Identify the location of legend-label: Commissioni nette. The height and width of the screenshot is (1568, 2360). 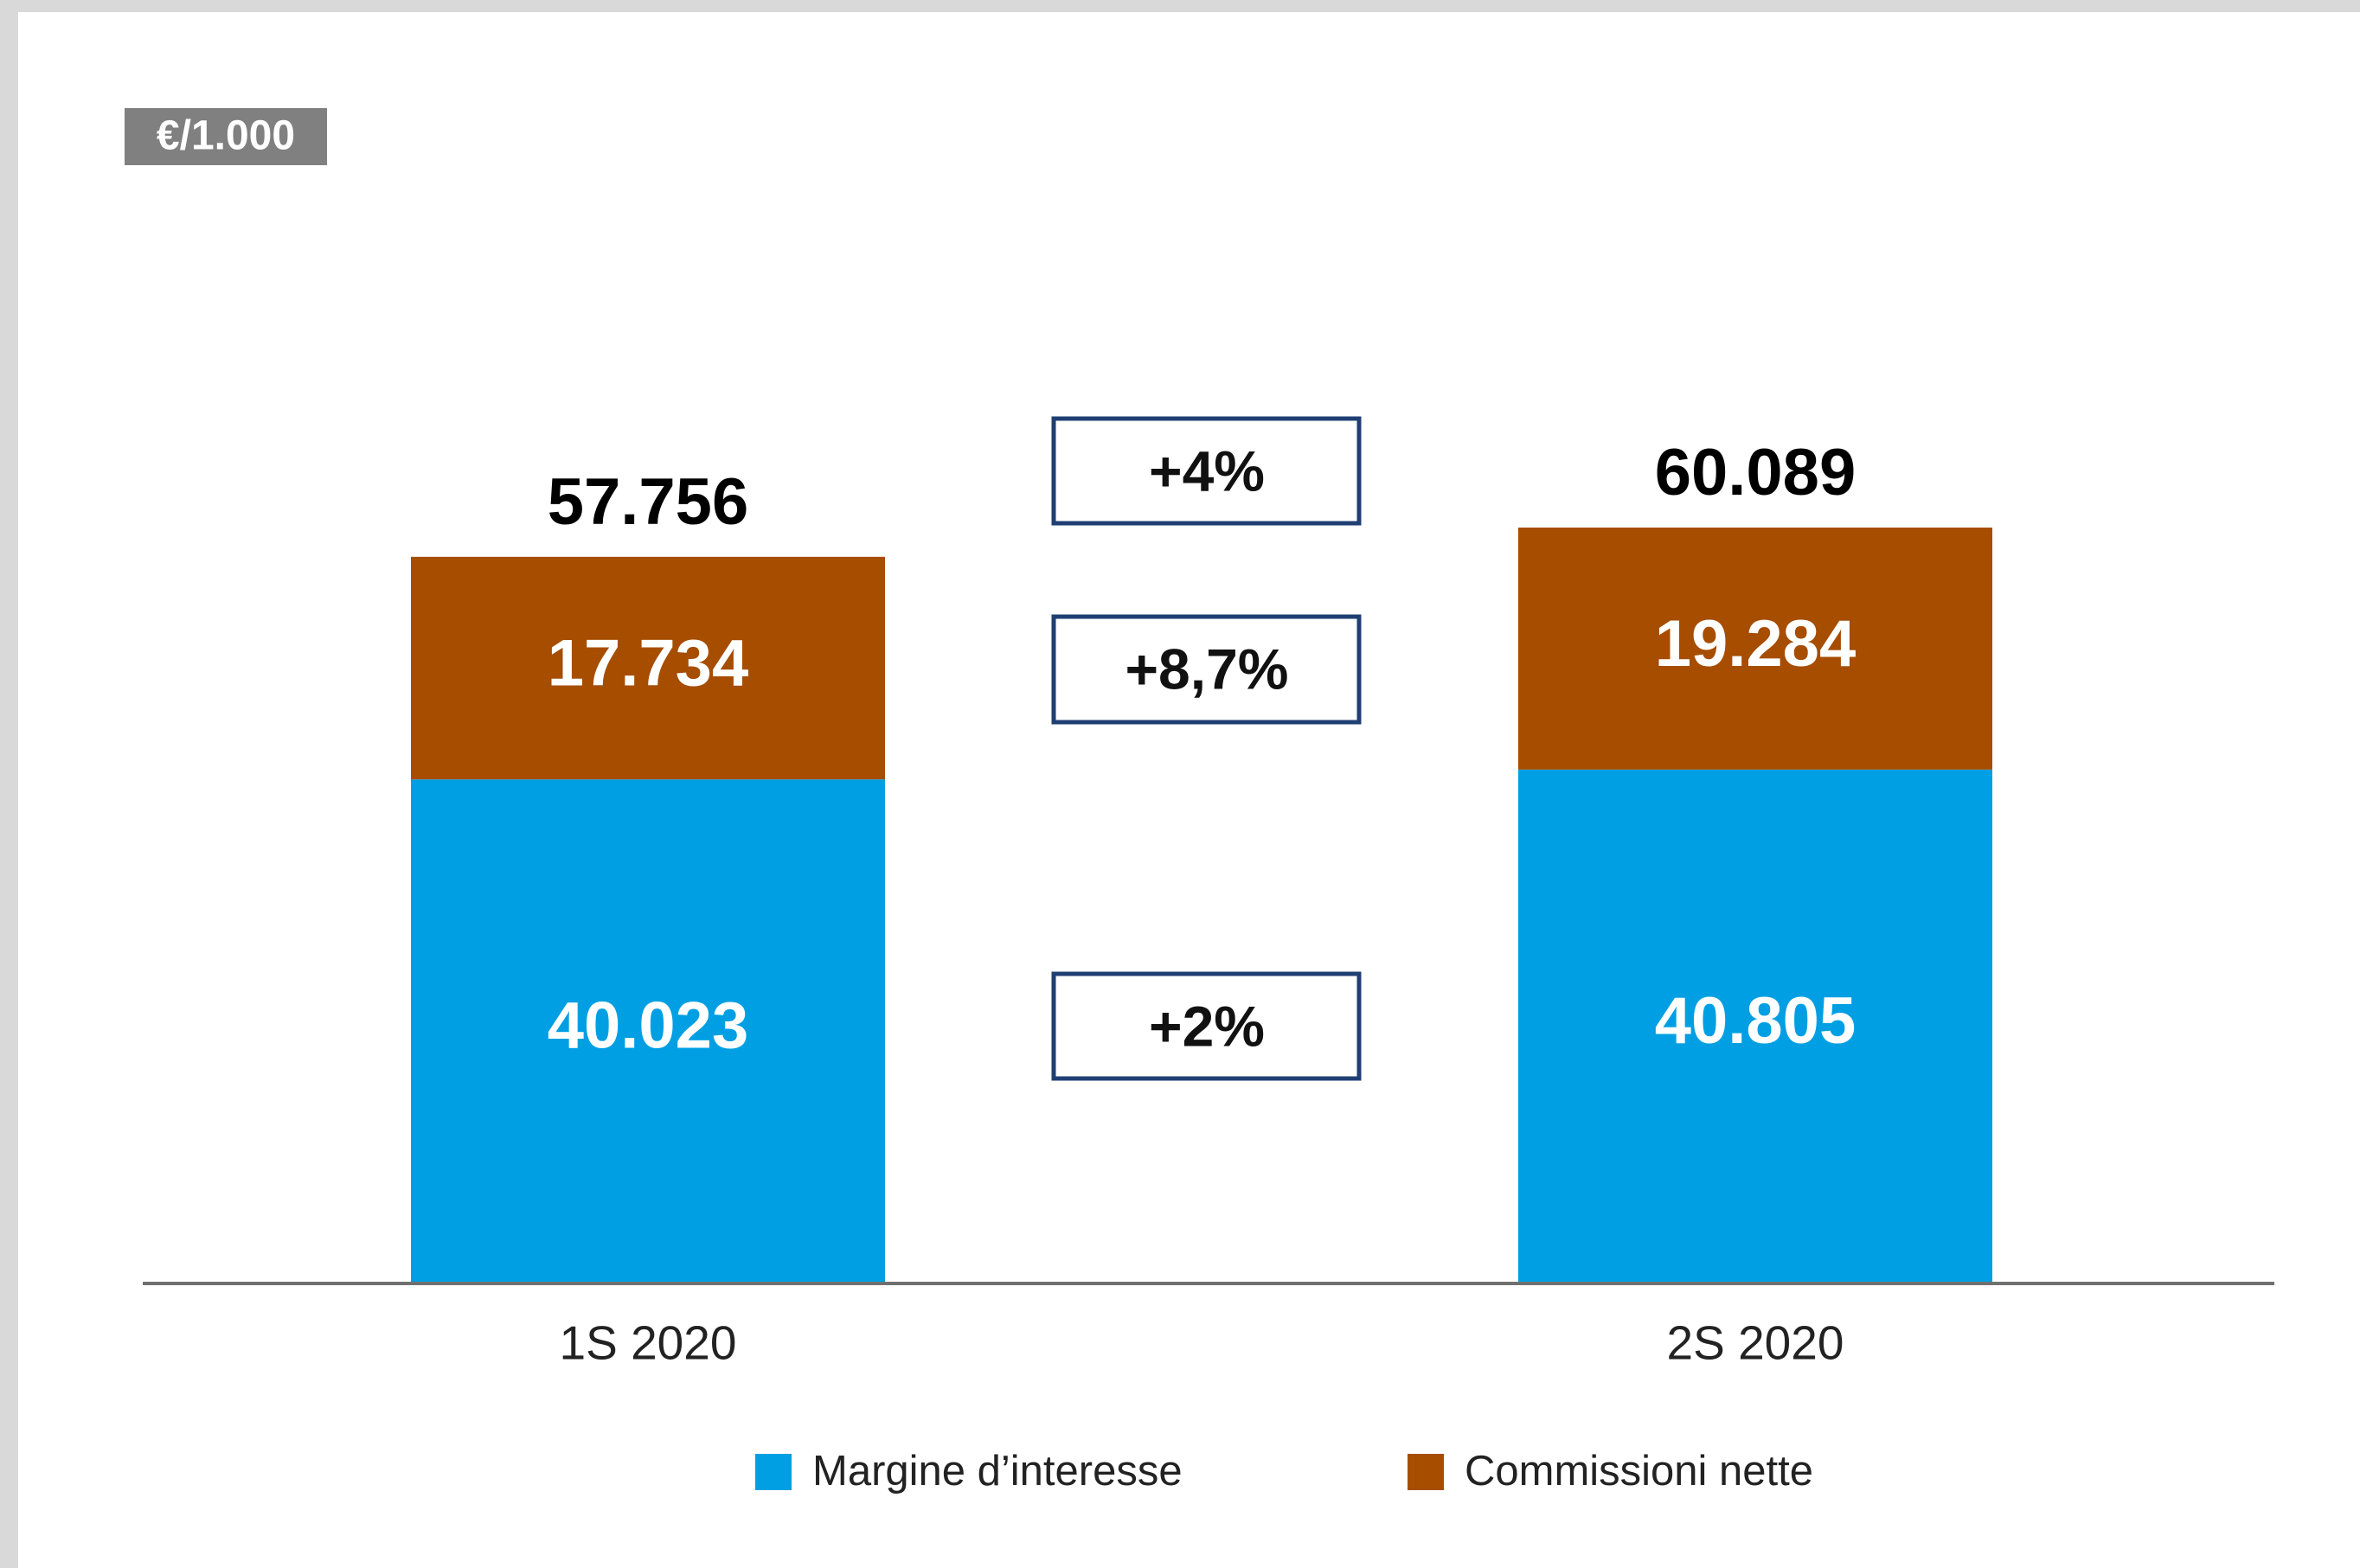
(1639, 1471).